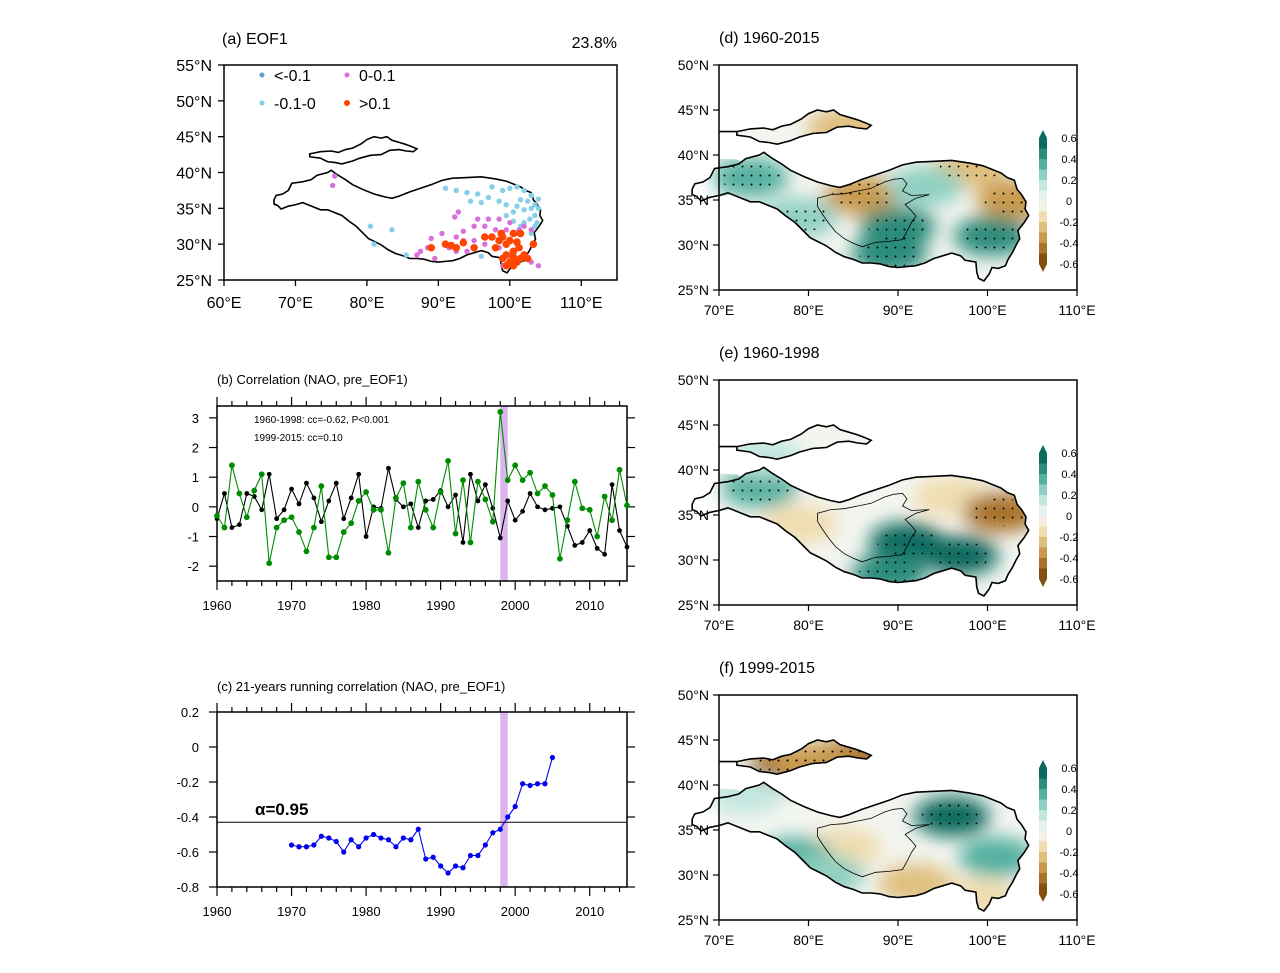  What do you see at coordinates (589, 605) in the screenshot?
I see `x-tick-label: 2010` at bounding box center [589, 605].